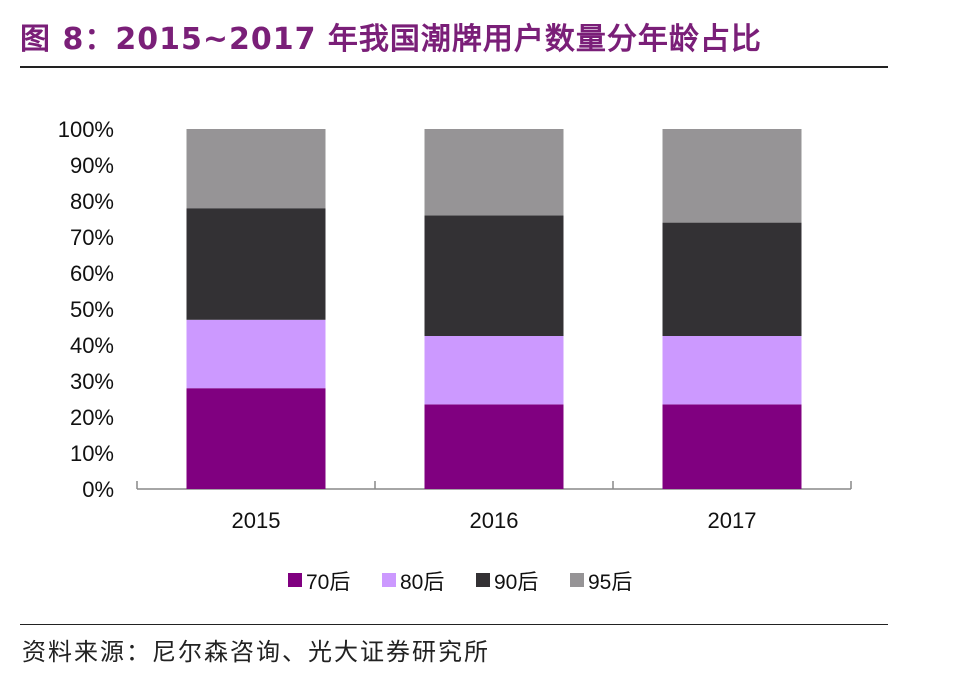 This screenshot has width=960, height=679. What do you see at coordinates (92, 345) in the screenshot?
I see `y-tick-label: 40%` at bounding box center [92, 345].